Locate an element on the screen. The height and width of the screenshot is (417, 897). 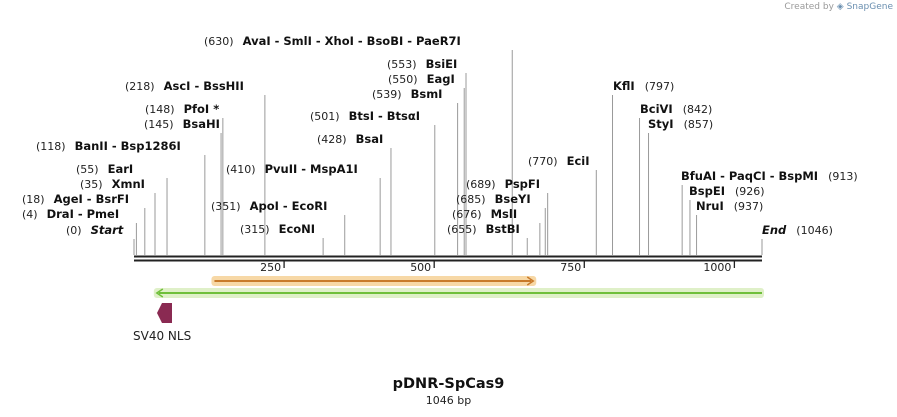
site-enzyme-names: EcoNI is located at coordinates (297, 229).